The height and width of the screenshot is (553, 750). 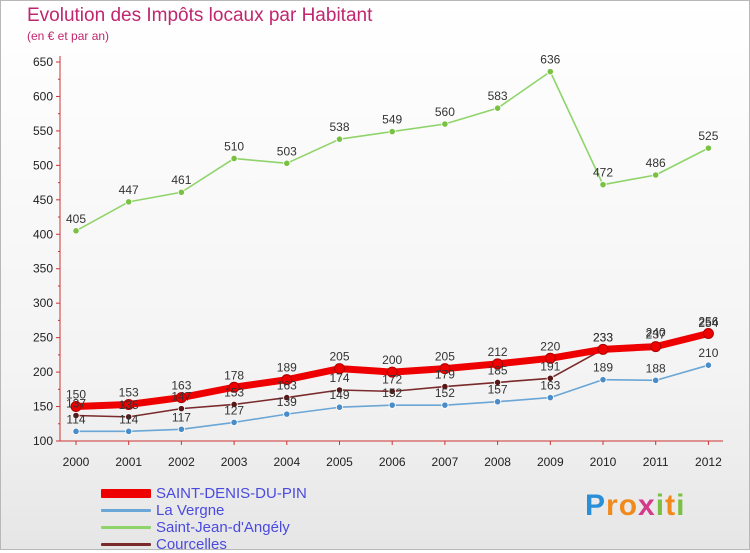 What do you see at coordinates (76, 395) in the screenshot?
I see `data-label: 150` at bounding box center [76, 395].